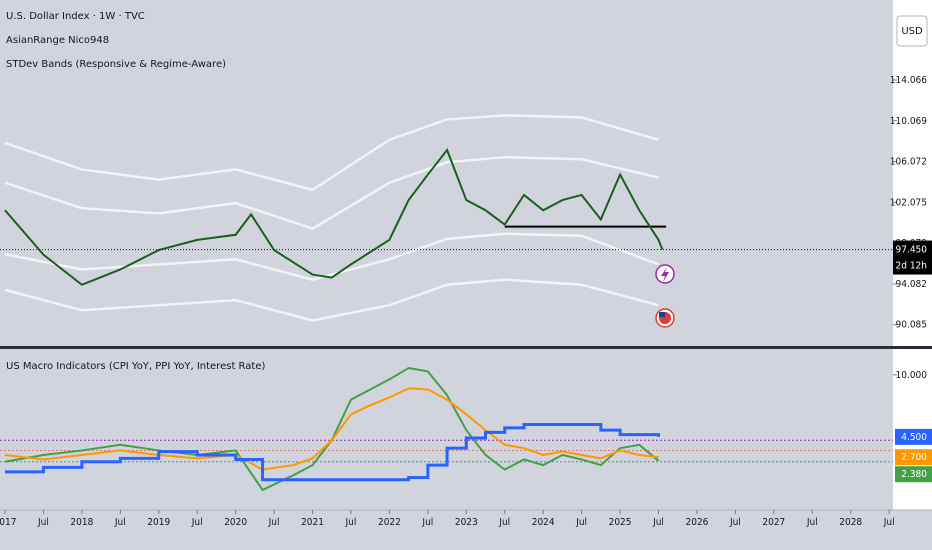  What do you see at coordinates (75, 16) in the screenshot?
I see `chart-title: U.S. Dollar Index · 1W · TVC` at bounding box center [75, 16].